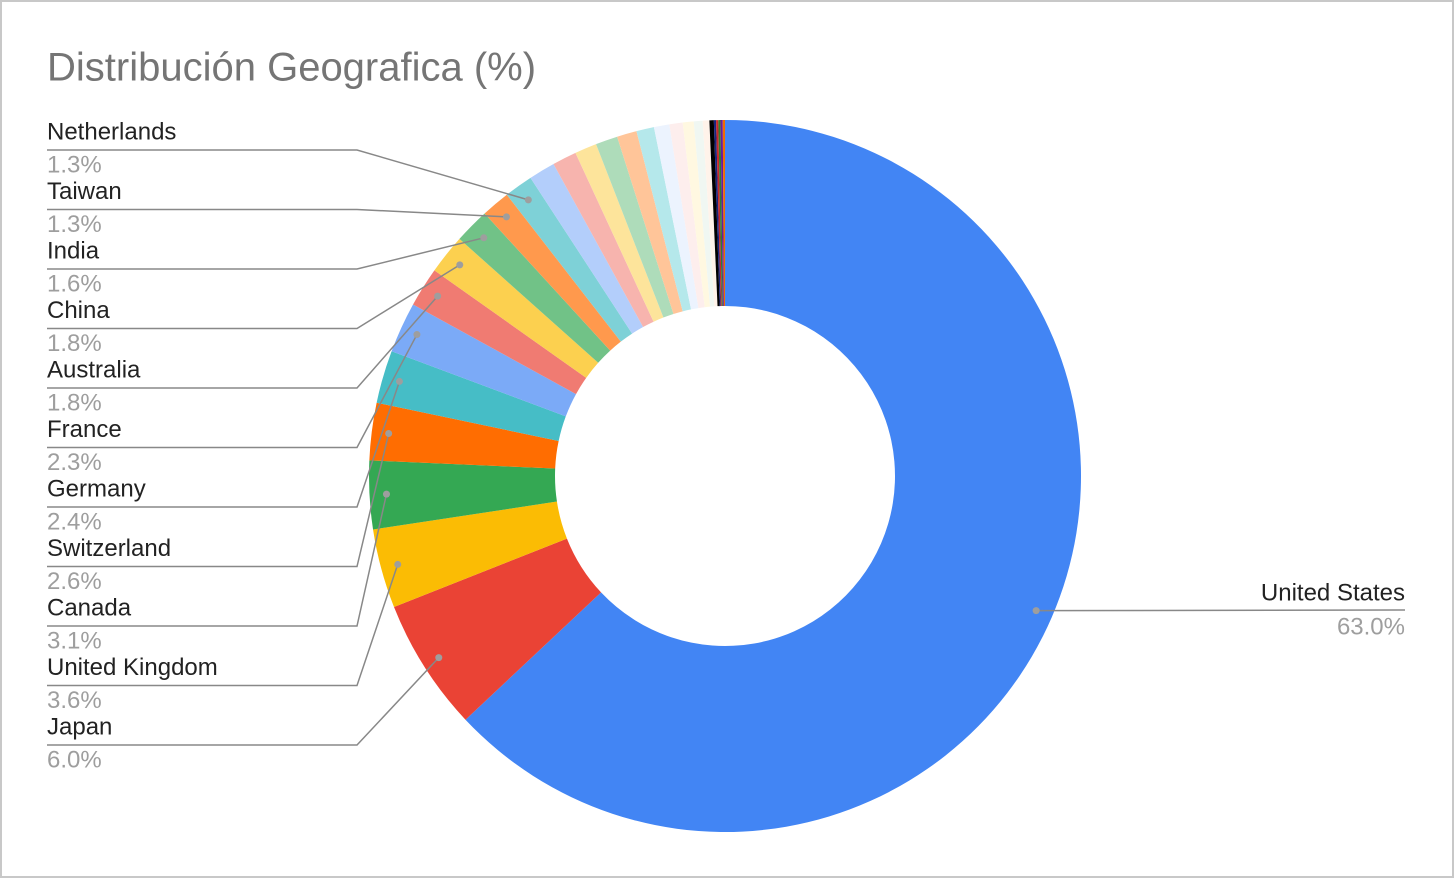 The height and width of the screenshot is (880, 1454). I want to click on slice-label: Netherlands, so click(111, 131).